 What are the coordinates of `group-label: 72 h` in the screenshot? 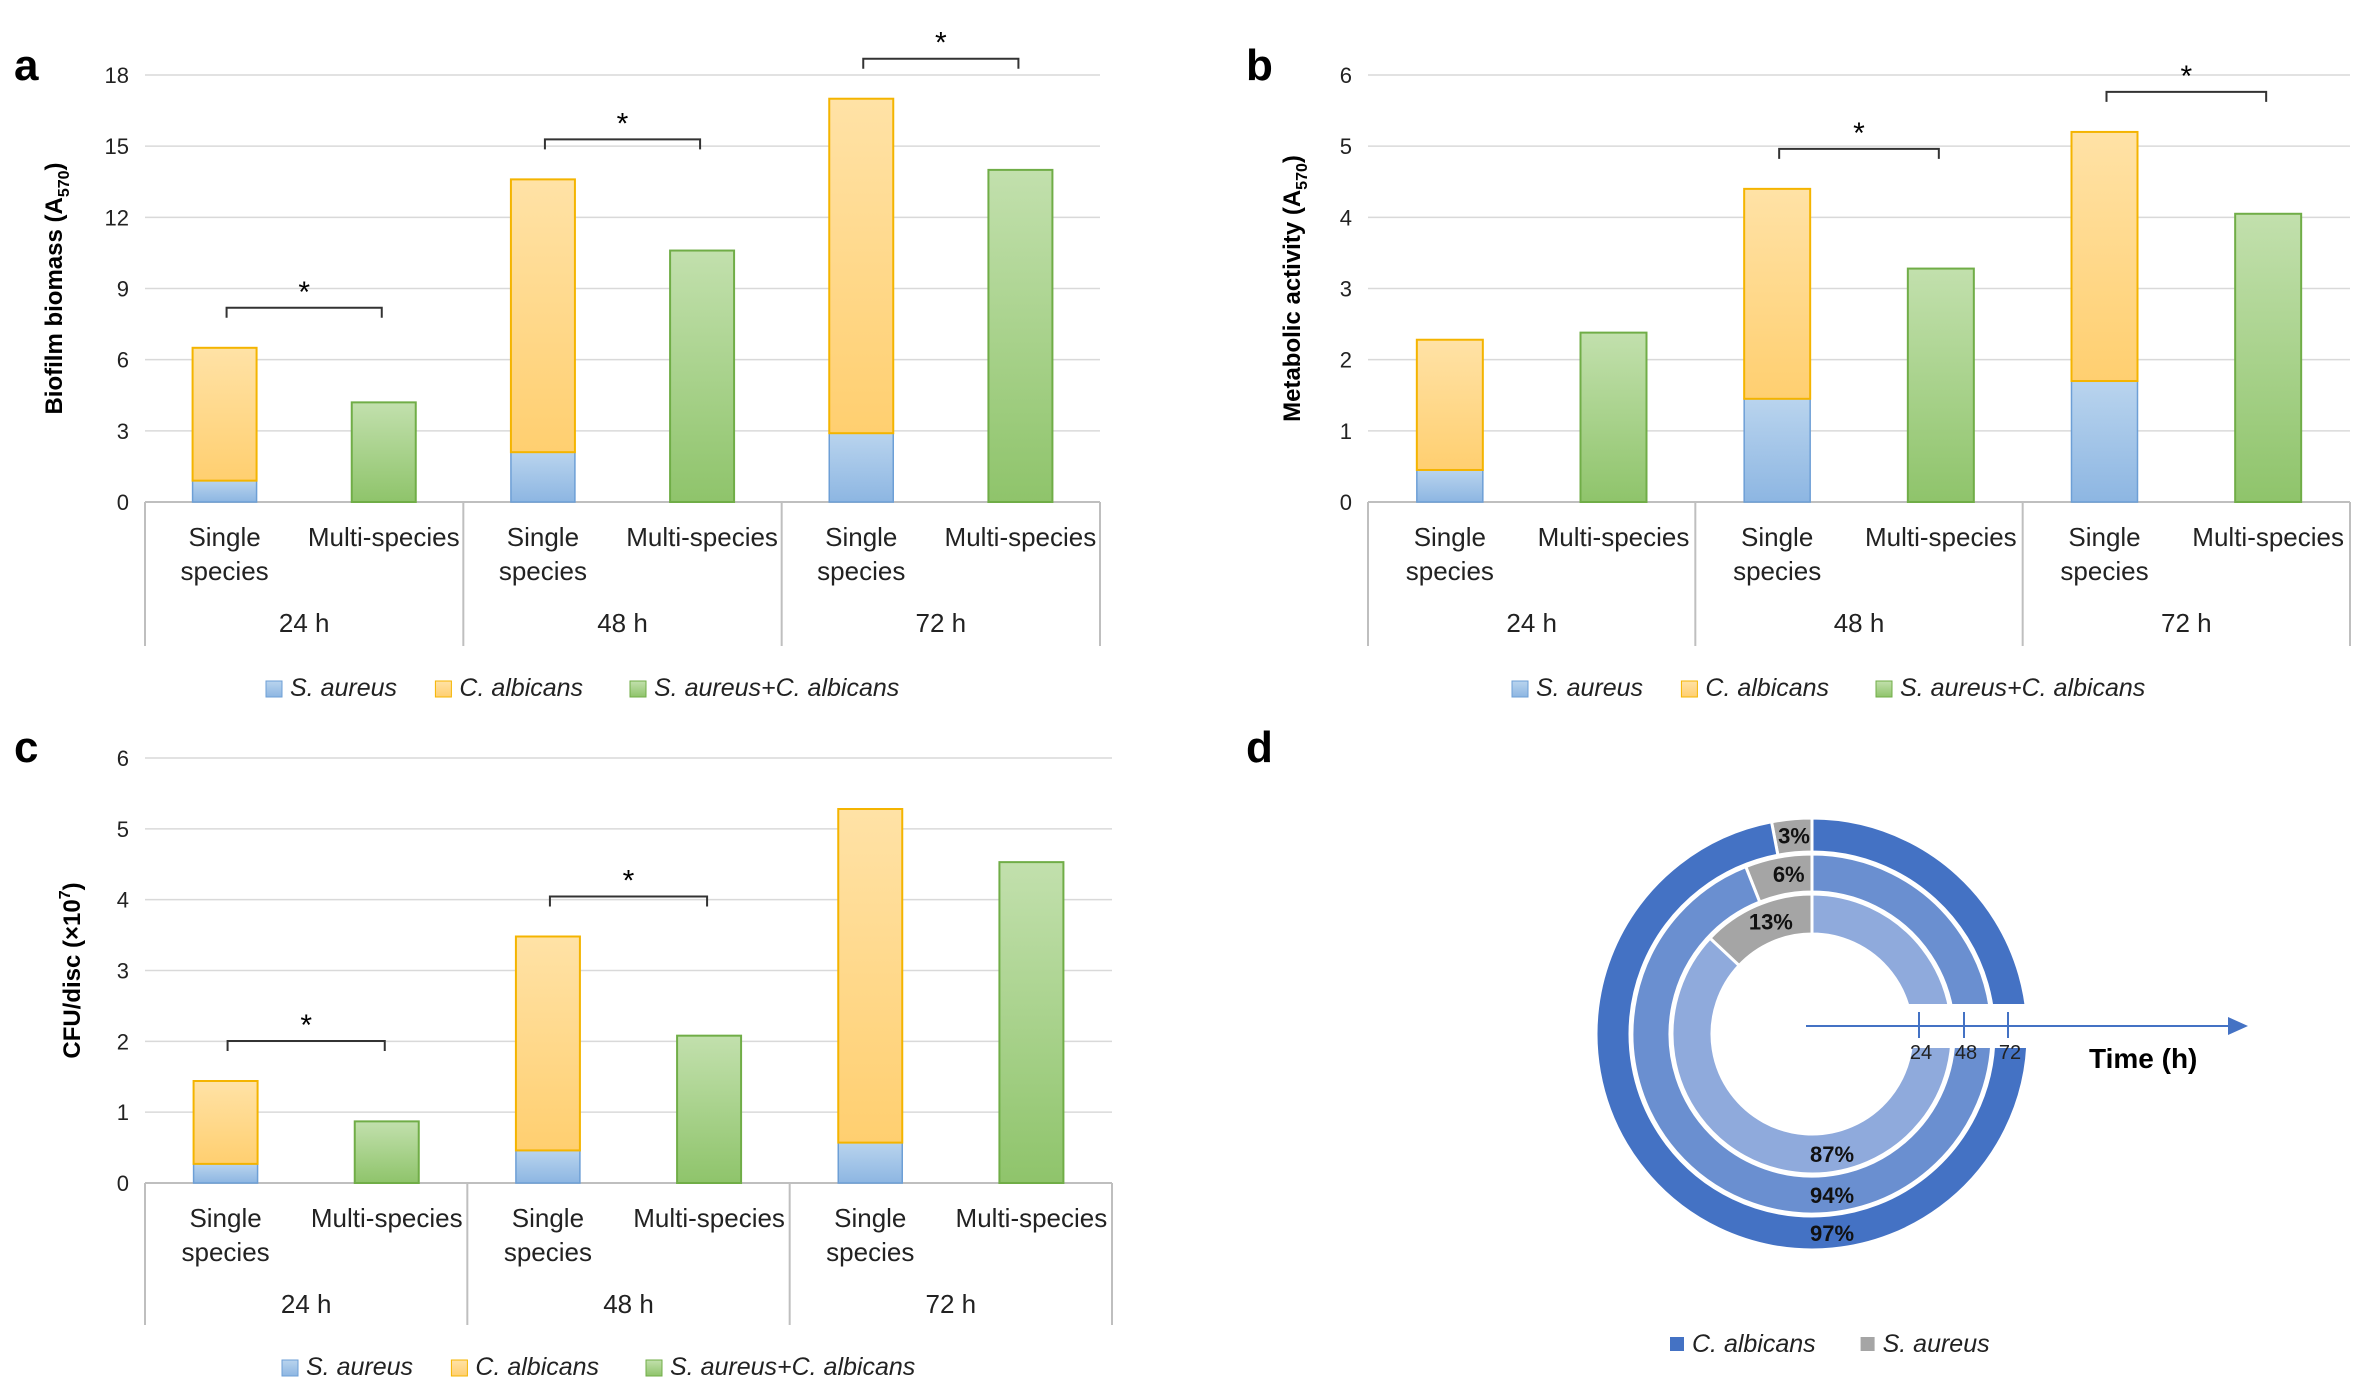 It's located at (2186, 623).